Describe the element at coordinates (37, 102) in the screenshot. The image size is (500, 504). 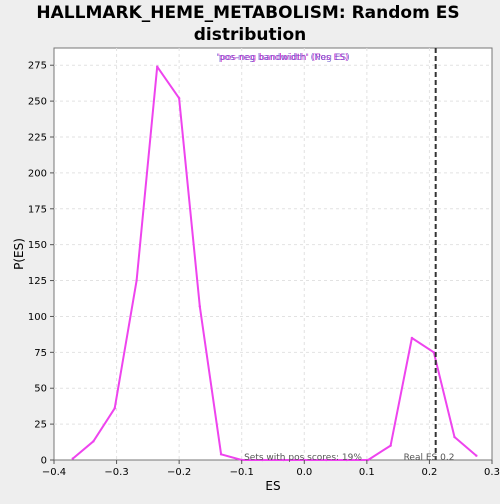
I see `y-tick-label: 250` at that location.